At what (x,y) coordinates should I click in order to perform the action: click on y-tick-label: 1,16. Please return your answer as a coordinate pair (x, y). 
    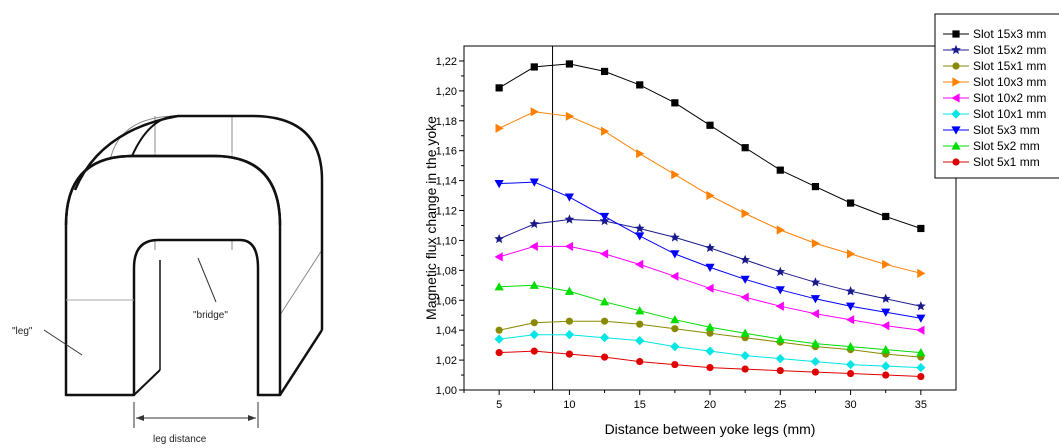
    Looking at the image, I should click on (446, 152).